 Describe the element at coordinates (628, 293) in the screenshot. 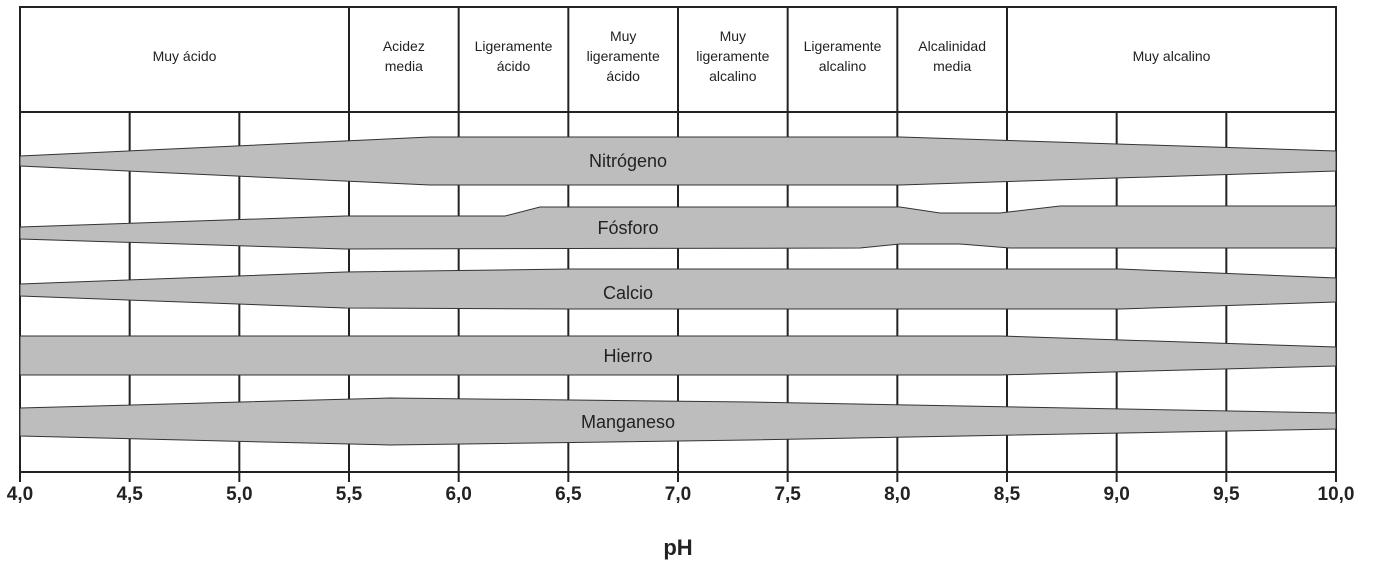

I see `band-label: Calcio` at that location.